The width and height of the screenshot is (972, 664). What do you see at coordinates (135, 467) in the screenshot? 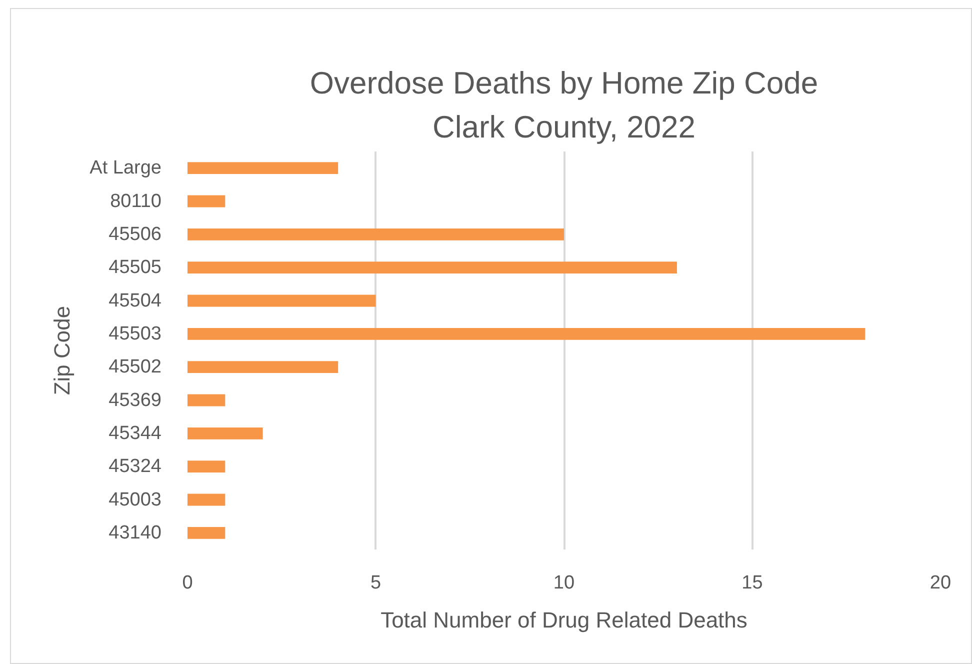
I see `y-tick-label: 45324` at bounding box center [135, 467].